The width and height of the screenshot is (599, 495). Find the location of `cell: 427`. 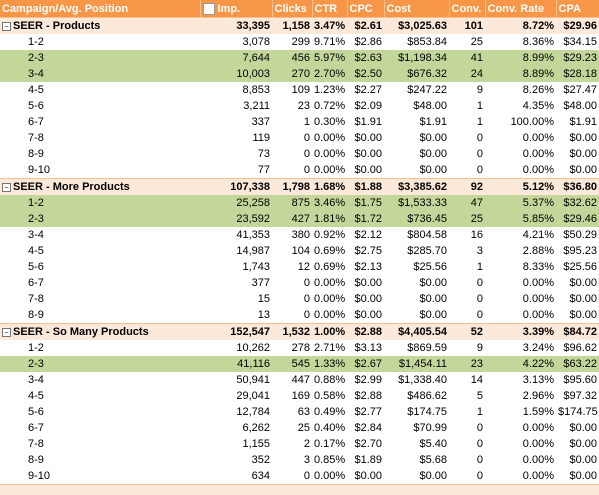

cell: 427 is located at coordinates (292, 219).